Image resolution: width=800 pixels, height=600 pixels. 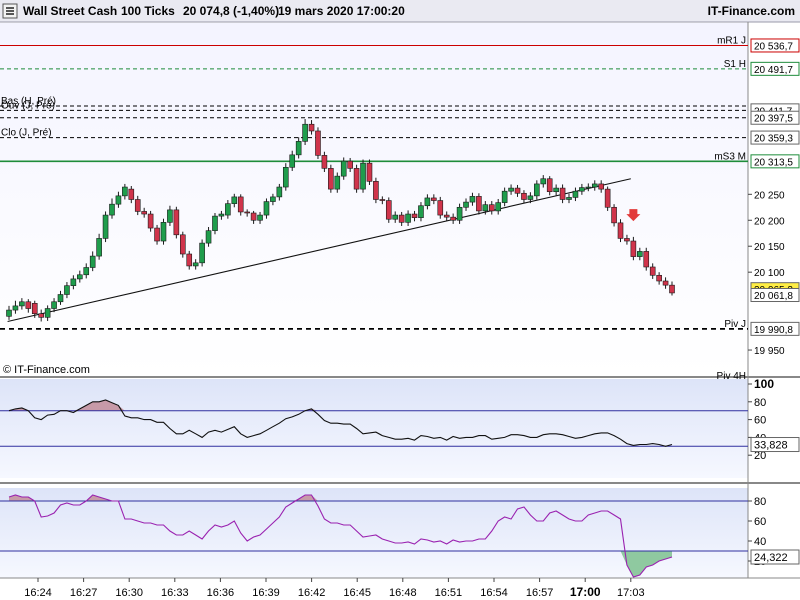 I want to click on oscillator-line, so click(x=340, y=423).